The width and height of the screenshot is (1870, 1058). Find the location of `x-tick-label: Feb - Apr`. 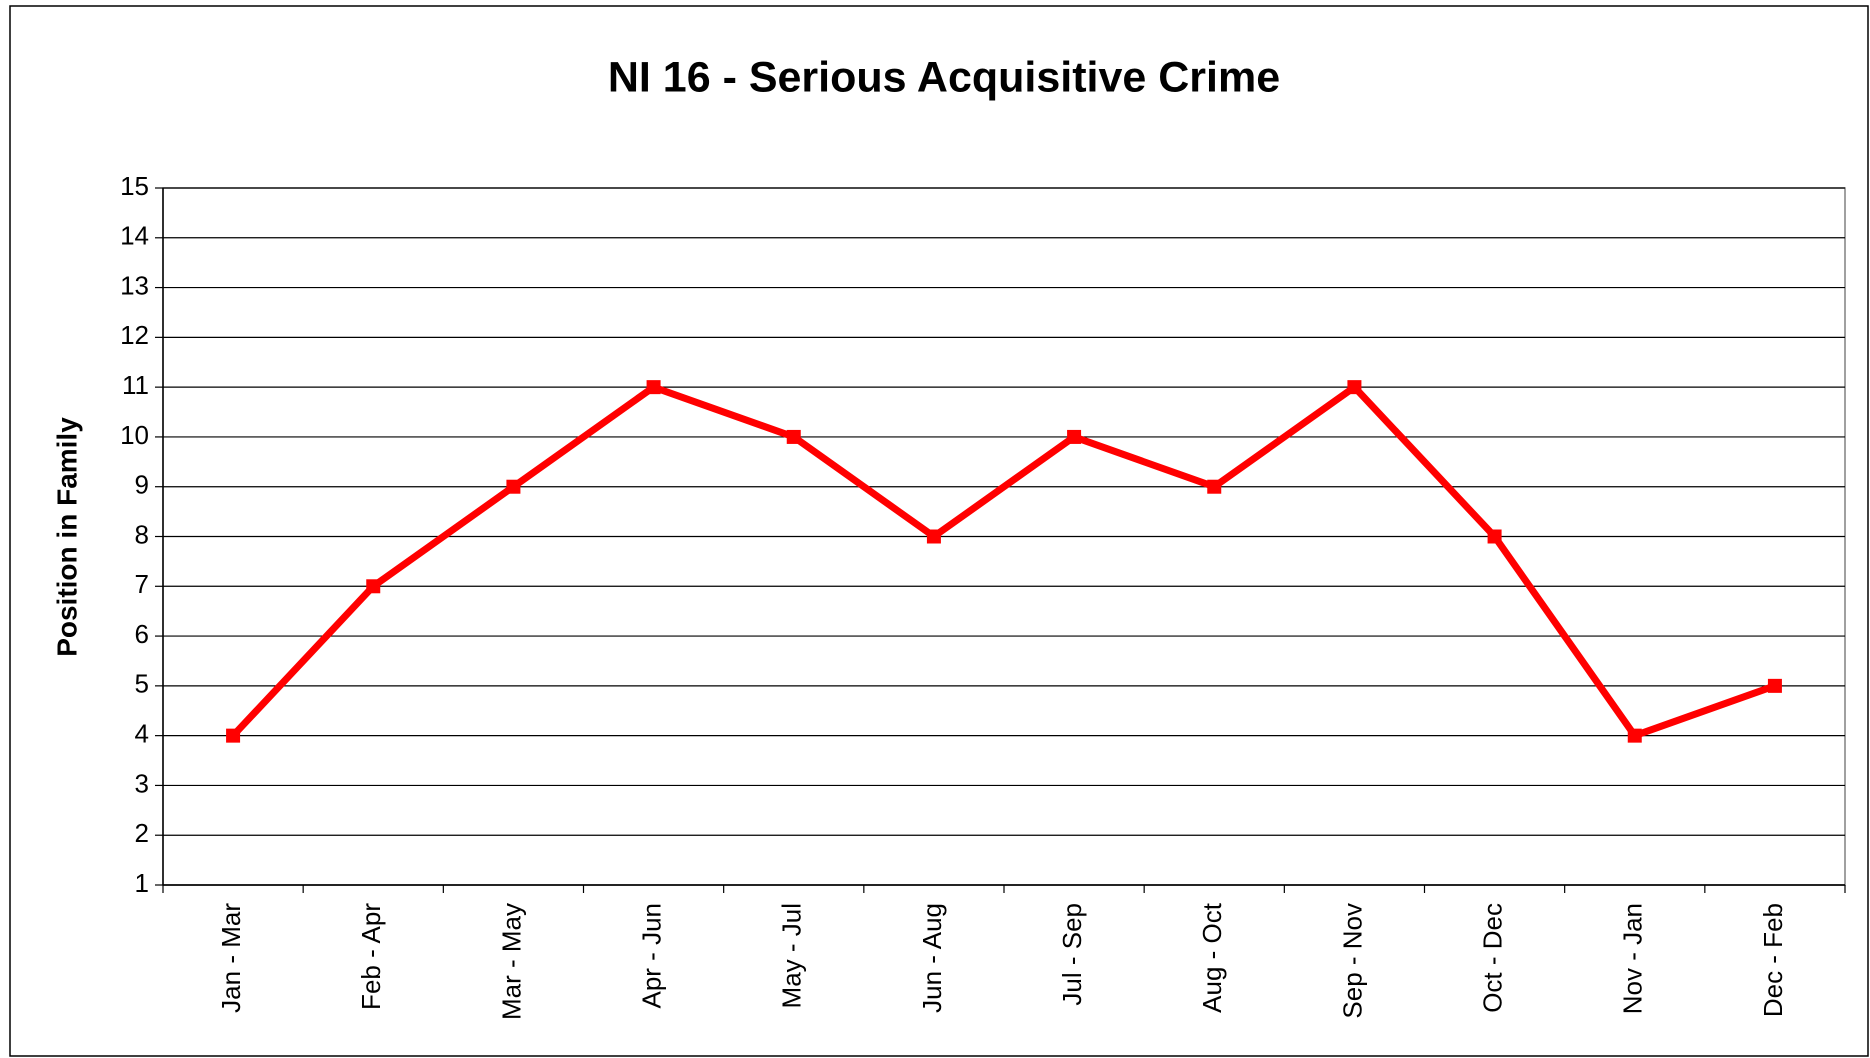

x-tick-label: Feb - Apr is located at coordinates (371, 956).